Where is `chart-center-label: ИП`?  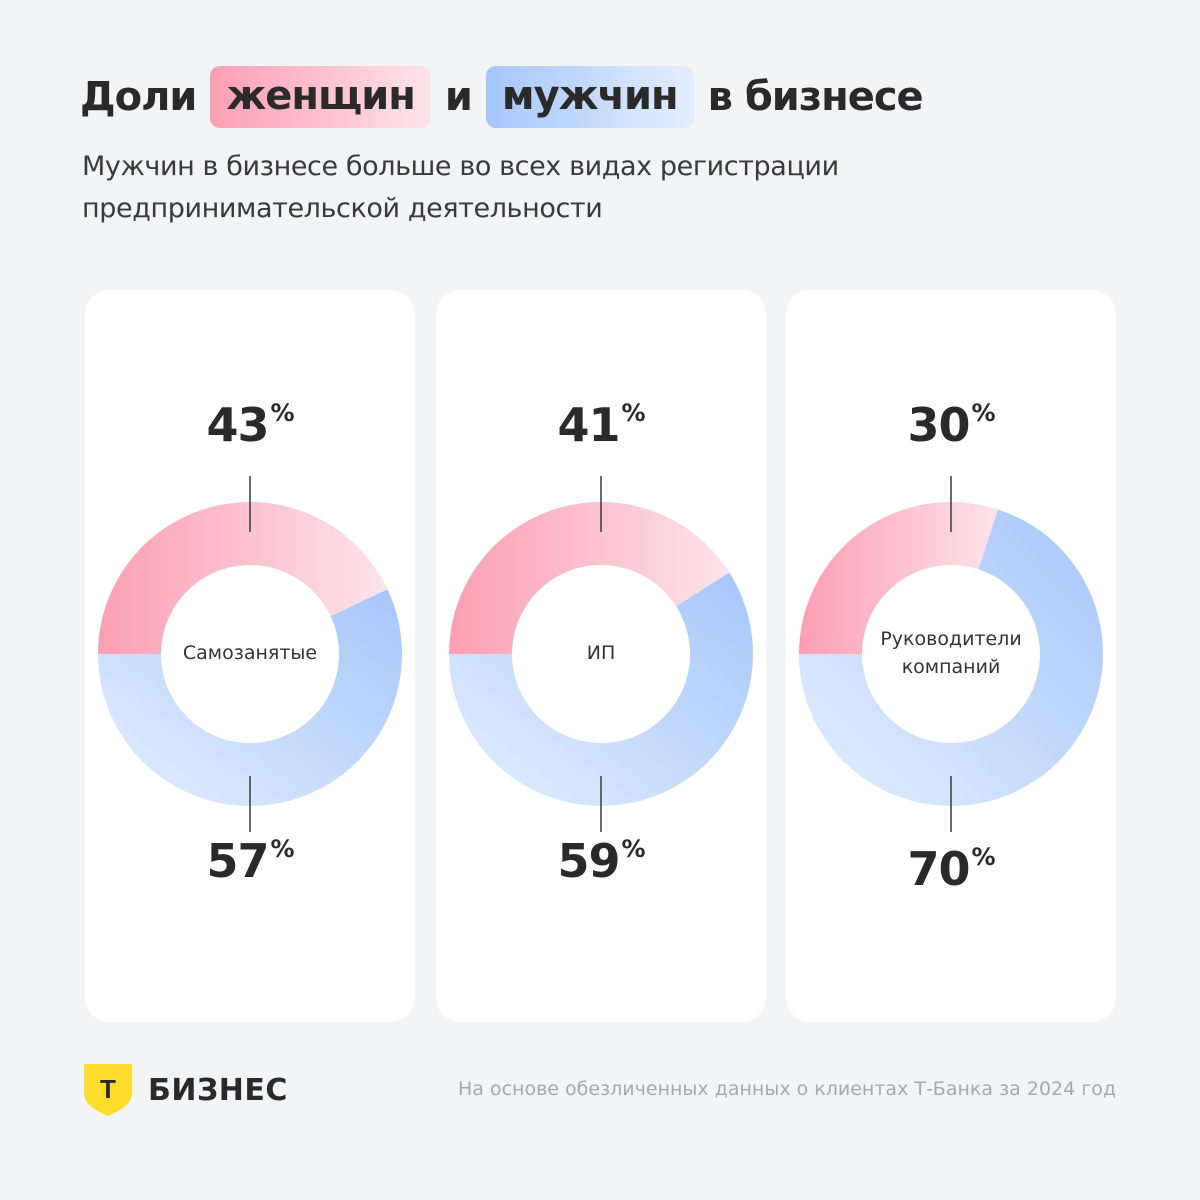 chart-center-label: ИП is located at coordinates (601, 653).